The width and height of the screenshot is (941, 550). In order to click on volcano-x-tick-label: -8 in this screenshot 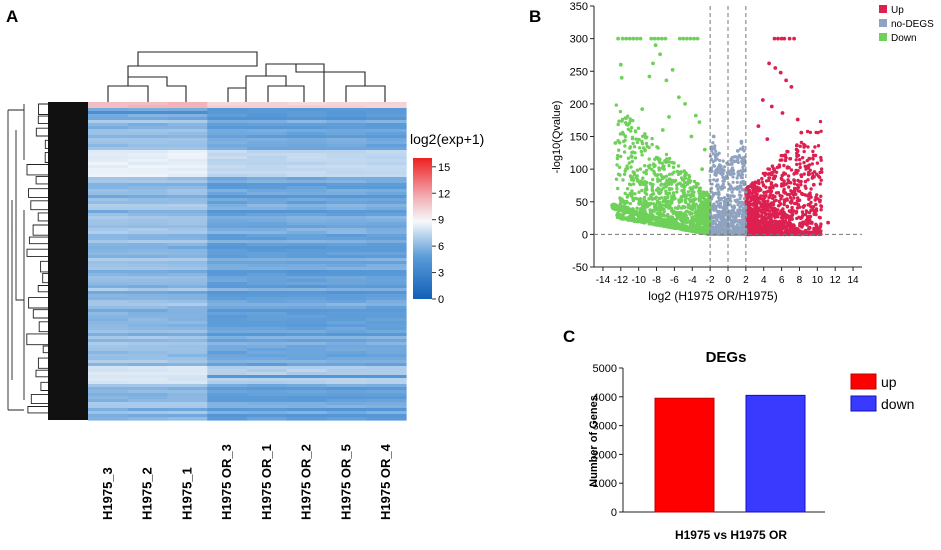, I will do `click(656, 280)`.